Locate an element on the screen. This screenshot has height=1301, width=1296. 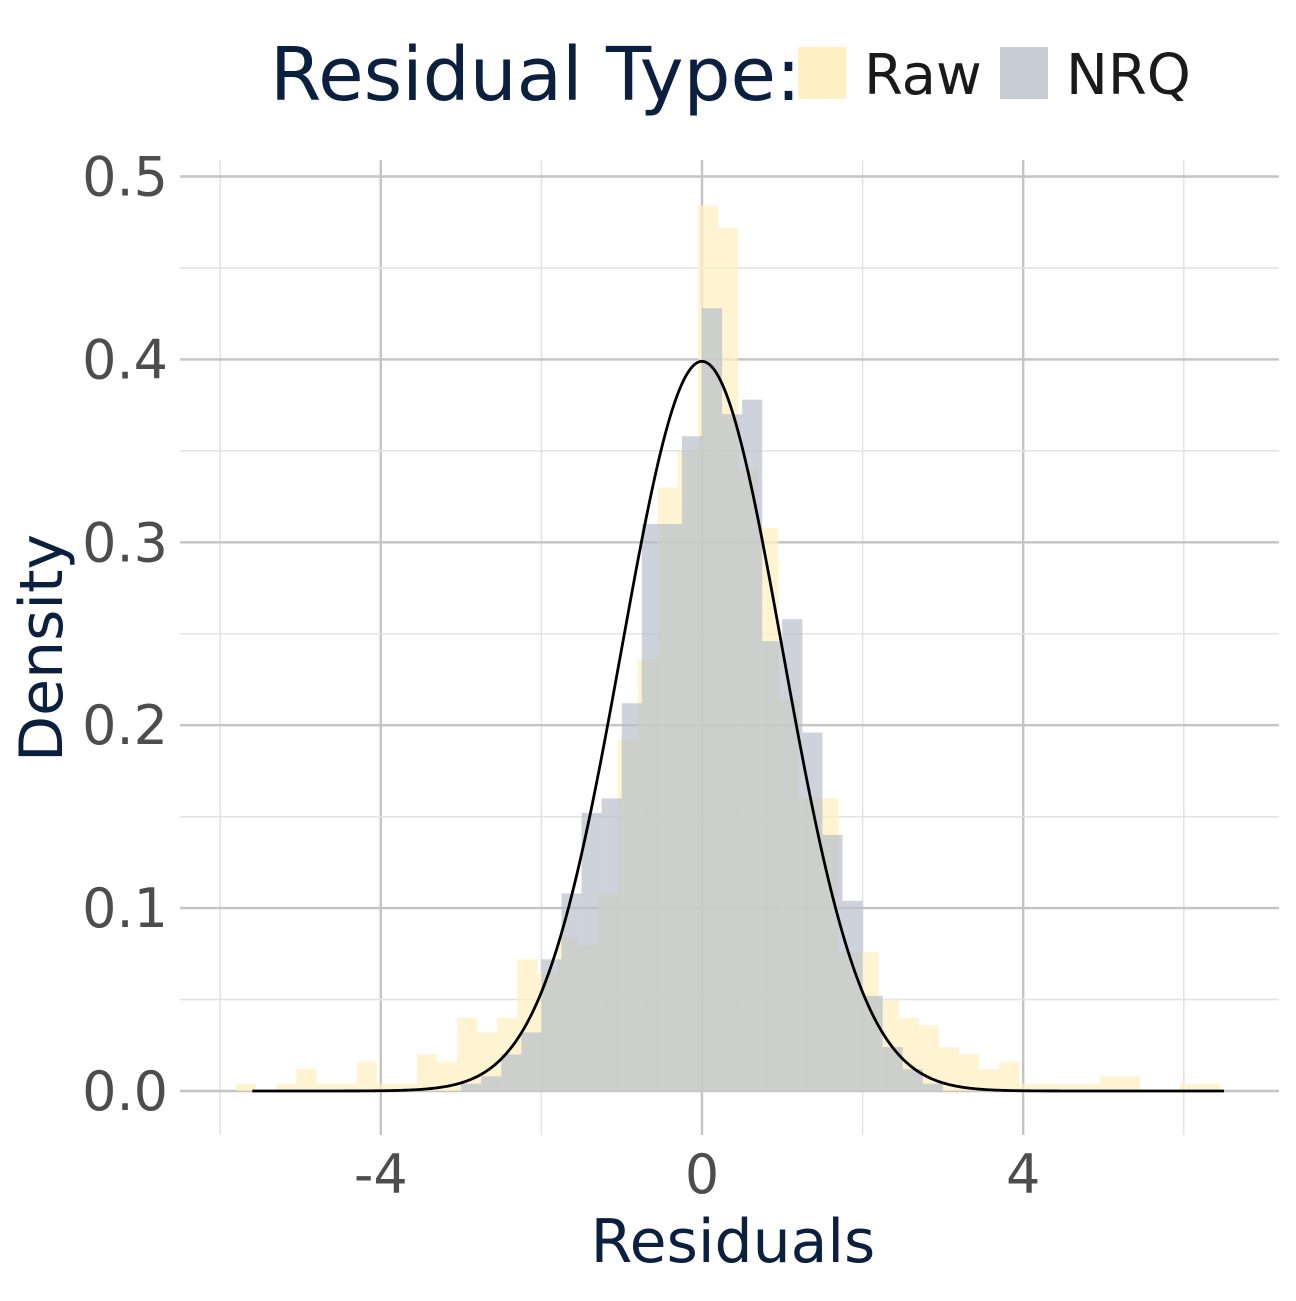
x-tick-label: -4 is located at coordinates (381, 1174).